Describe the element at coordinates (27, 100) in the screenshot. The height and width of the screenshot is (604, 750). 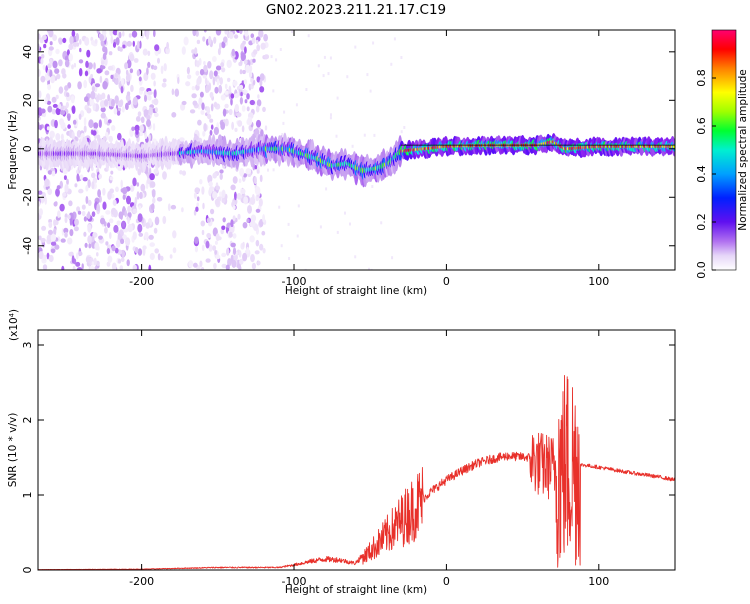
I see `y-tick-label: 20` at that location.